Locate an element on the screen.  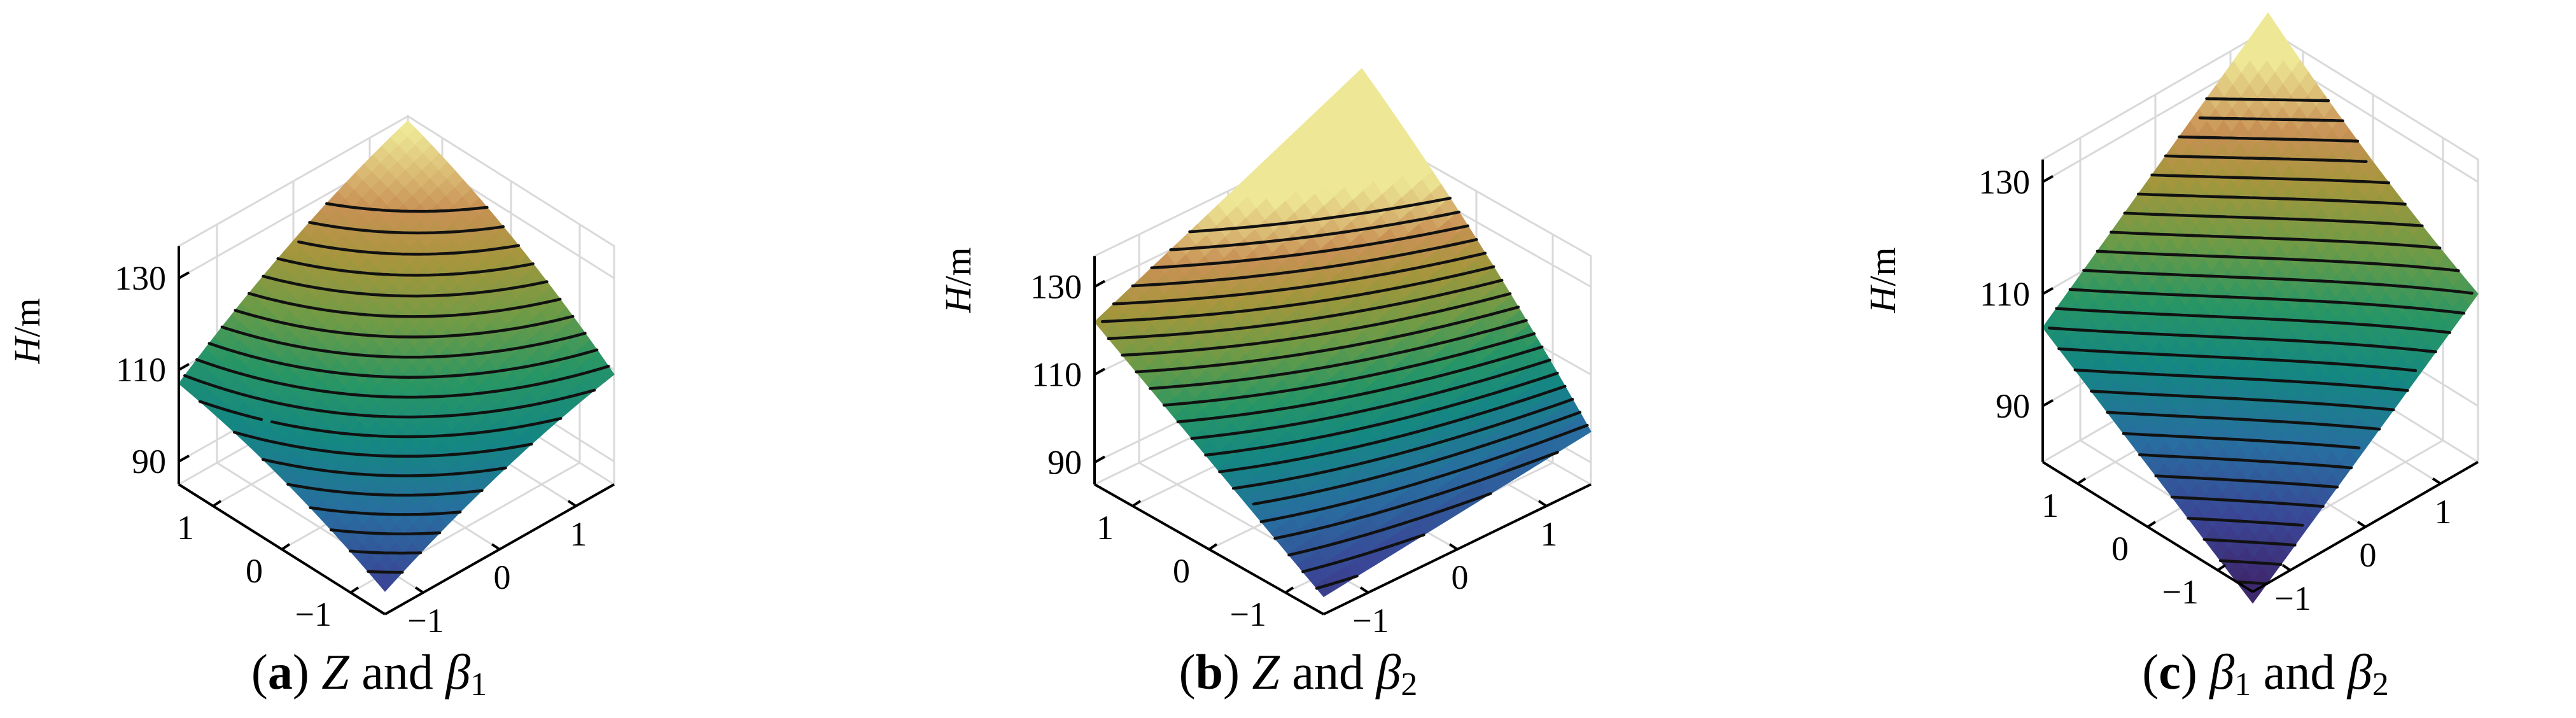
surface-patch is located at coordinates (1324, 588).